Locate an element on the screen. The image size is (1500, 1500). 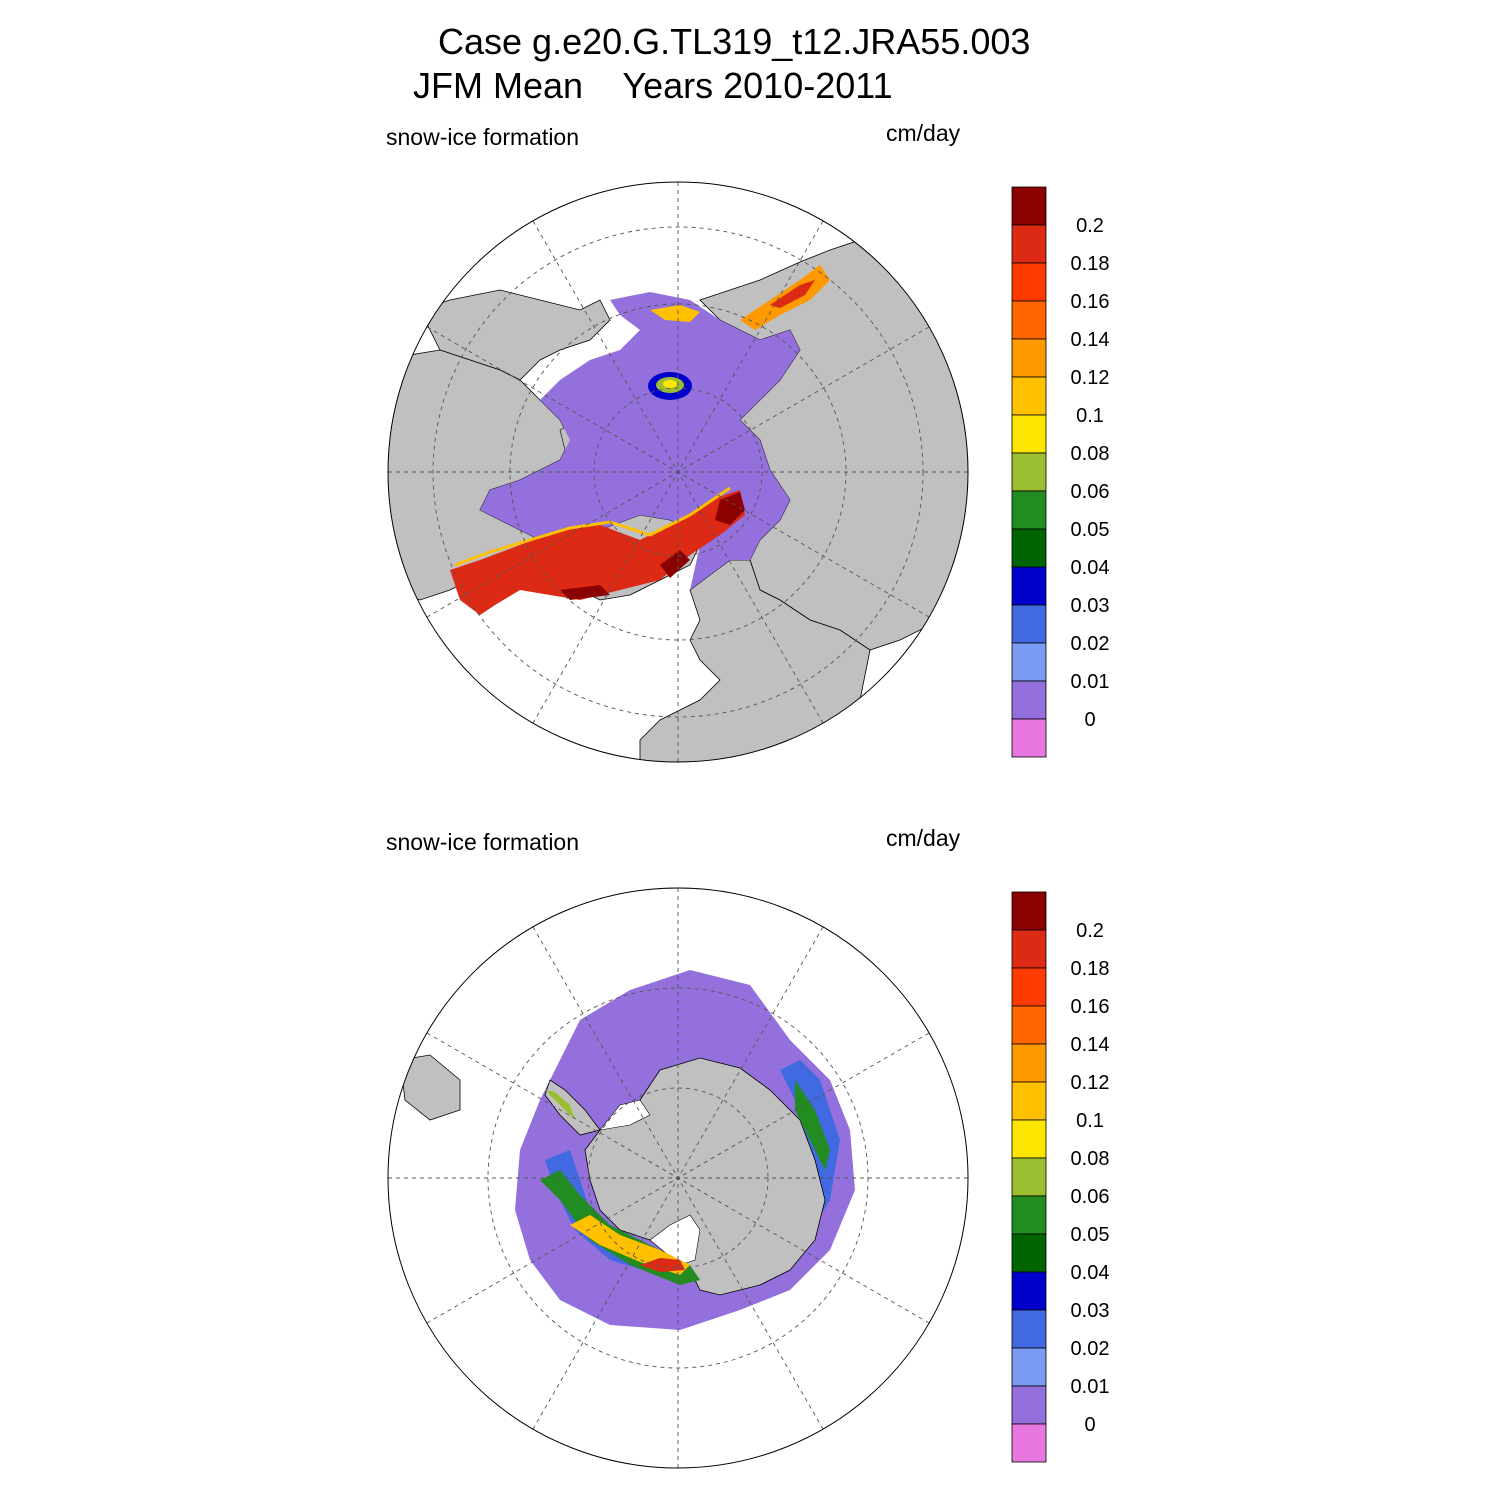
south-map-clip is located at coordinates (685, 1150).